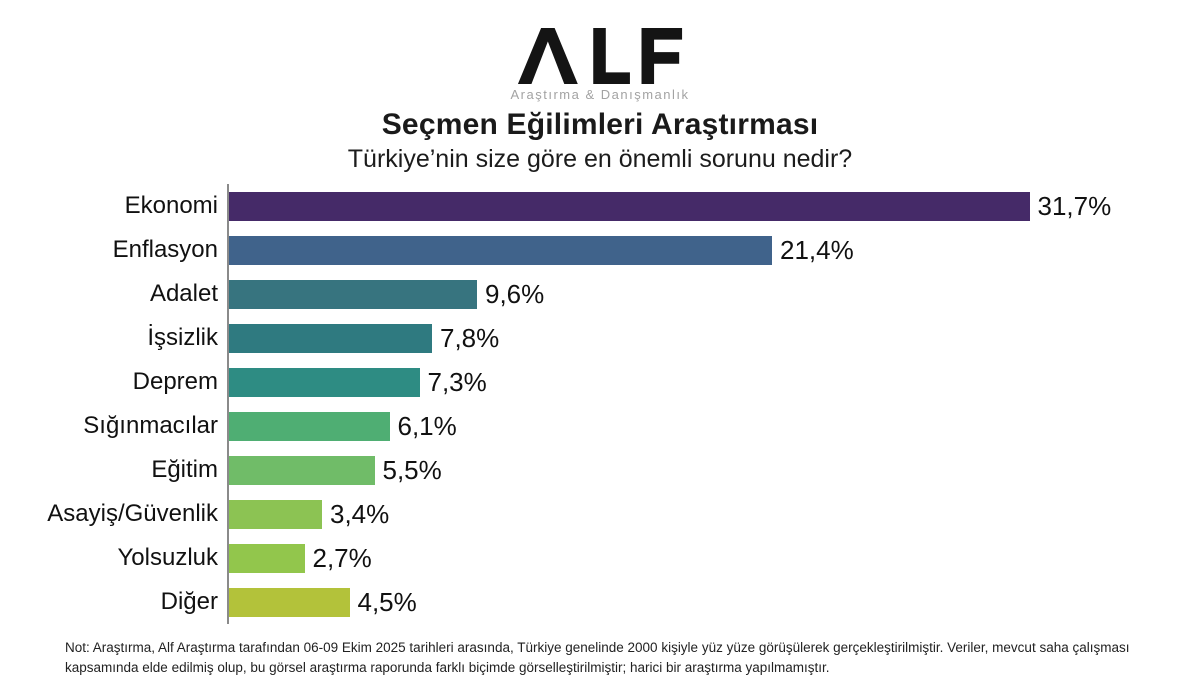 This screenshot has height=675, width=1200. What do you see at coordinates (817, 249) in the screenshot?
I see `value-label: 21,4%` at bounding box center [817, 249].